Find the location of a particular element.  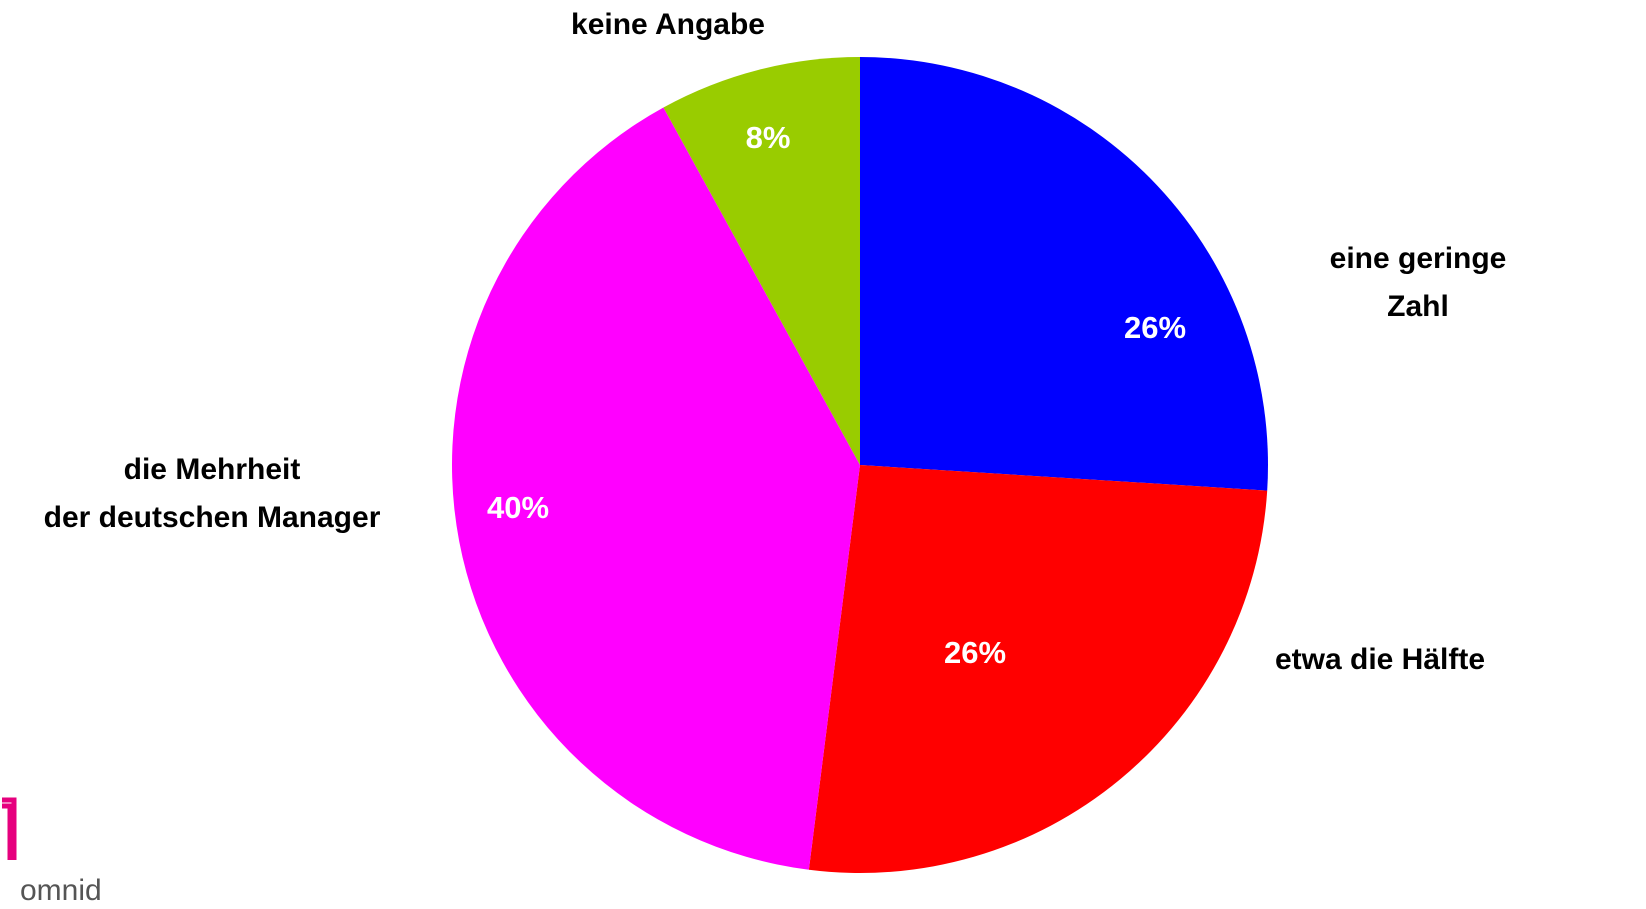

value-label: 40% is located at coordinates (518, 507).